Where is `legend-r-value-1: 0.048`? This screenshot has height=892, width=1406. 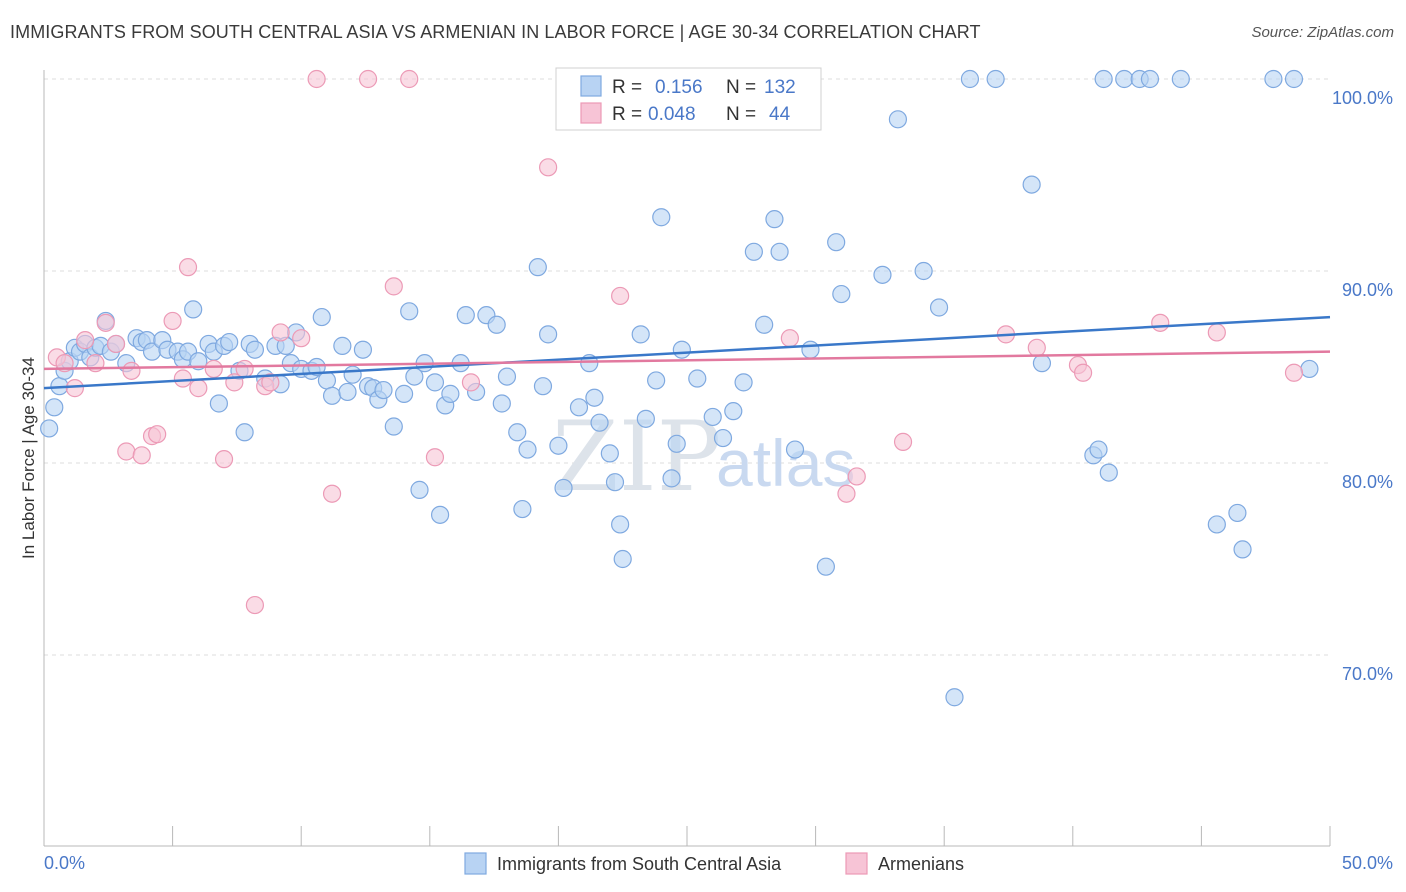 legend-r-value-1: 0.048 is located at coordinates (672, 114).